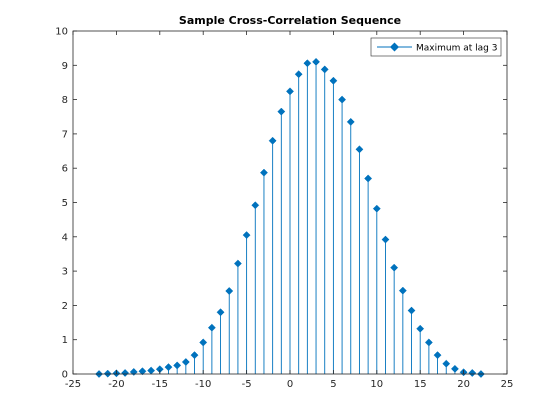  Describe the element at coordinates (290, 20) in the screenshot. I see `chart-title: Sample Cross-Correlation Sequence` at that location.